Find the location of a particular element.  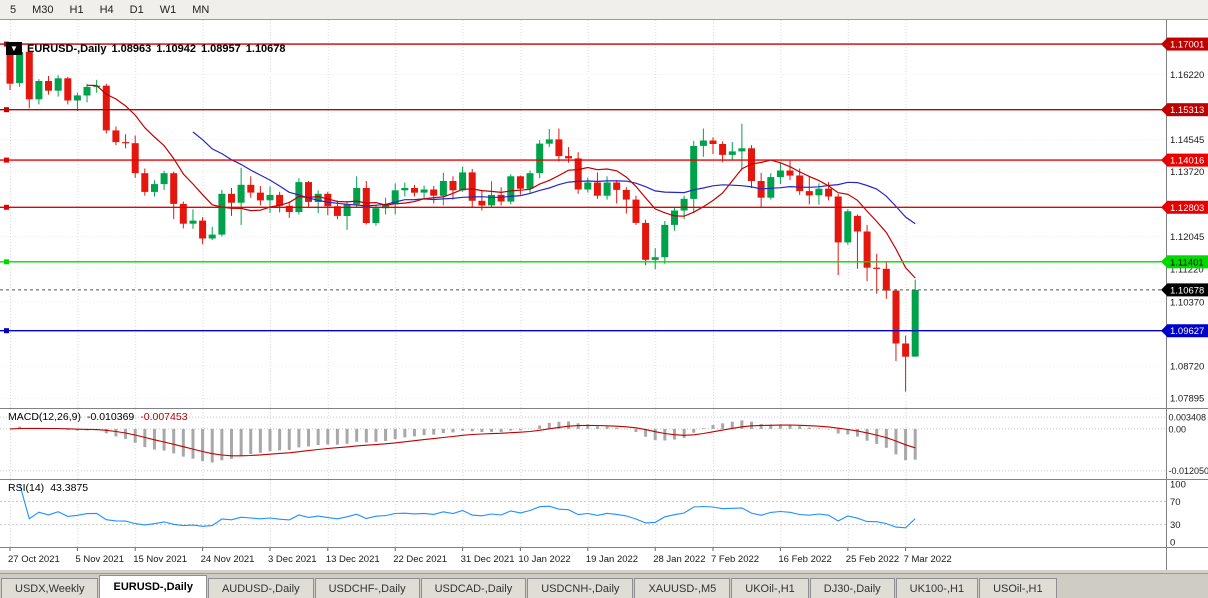

rsi-pane: 100 70 30 0 RSI(14) 43.3875 is located at coordinates (604, 514).